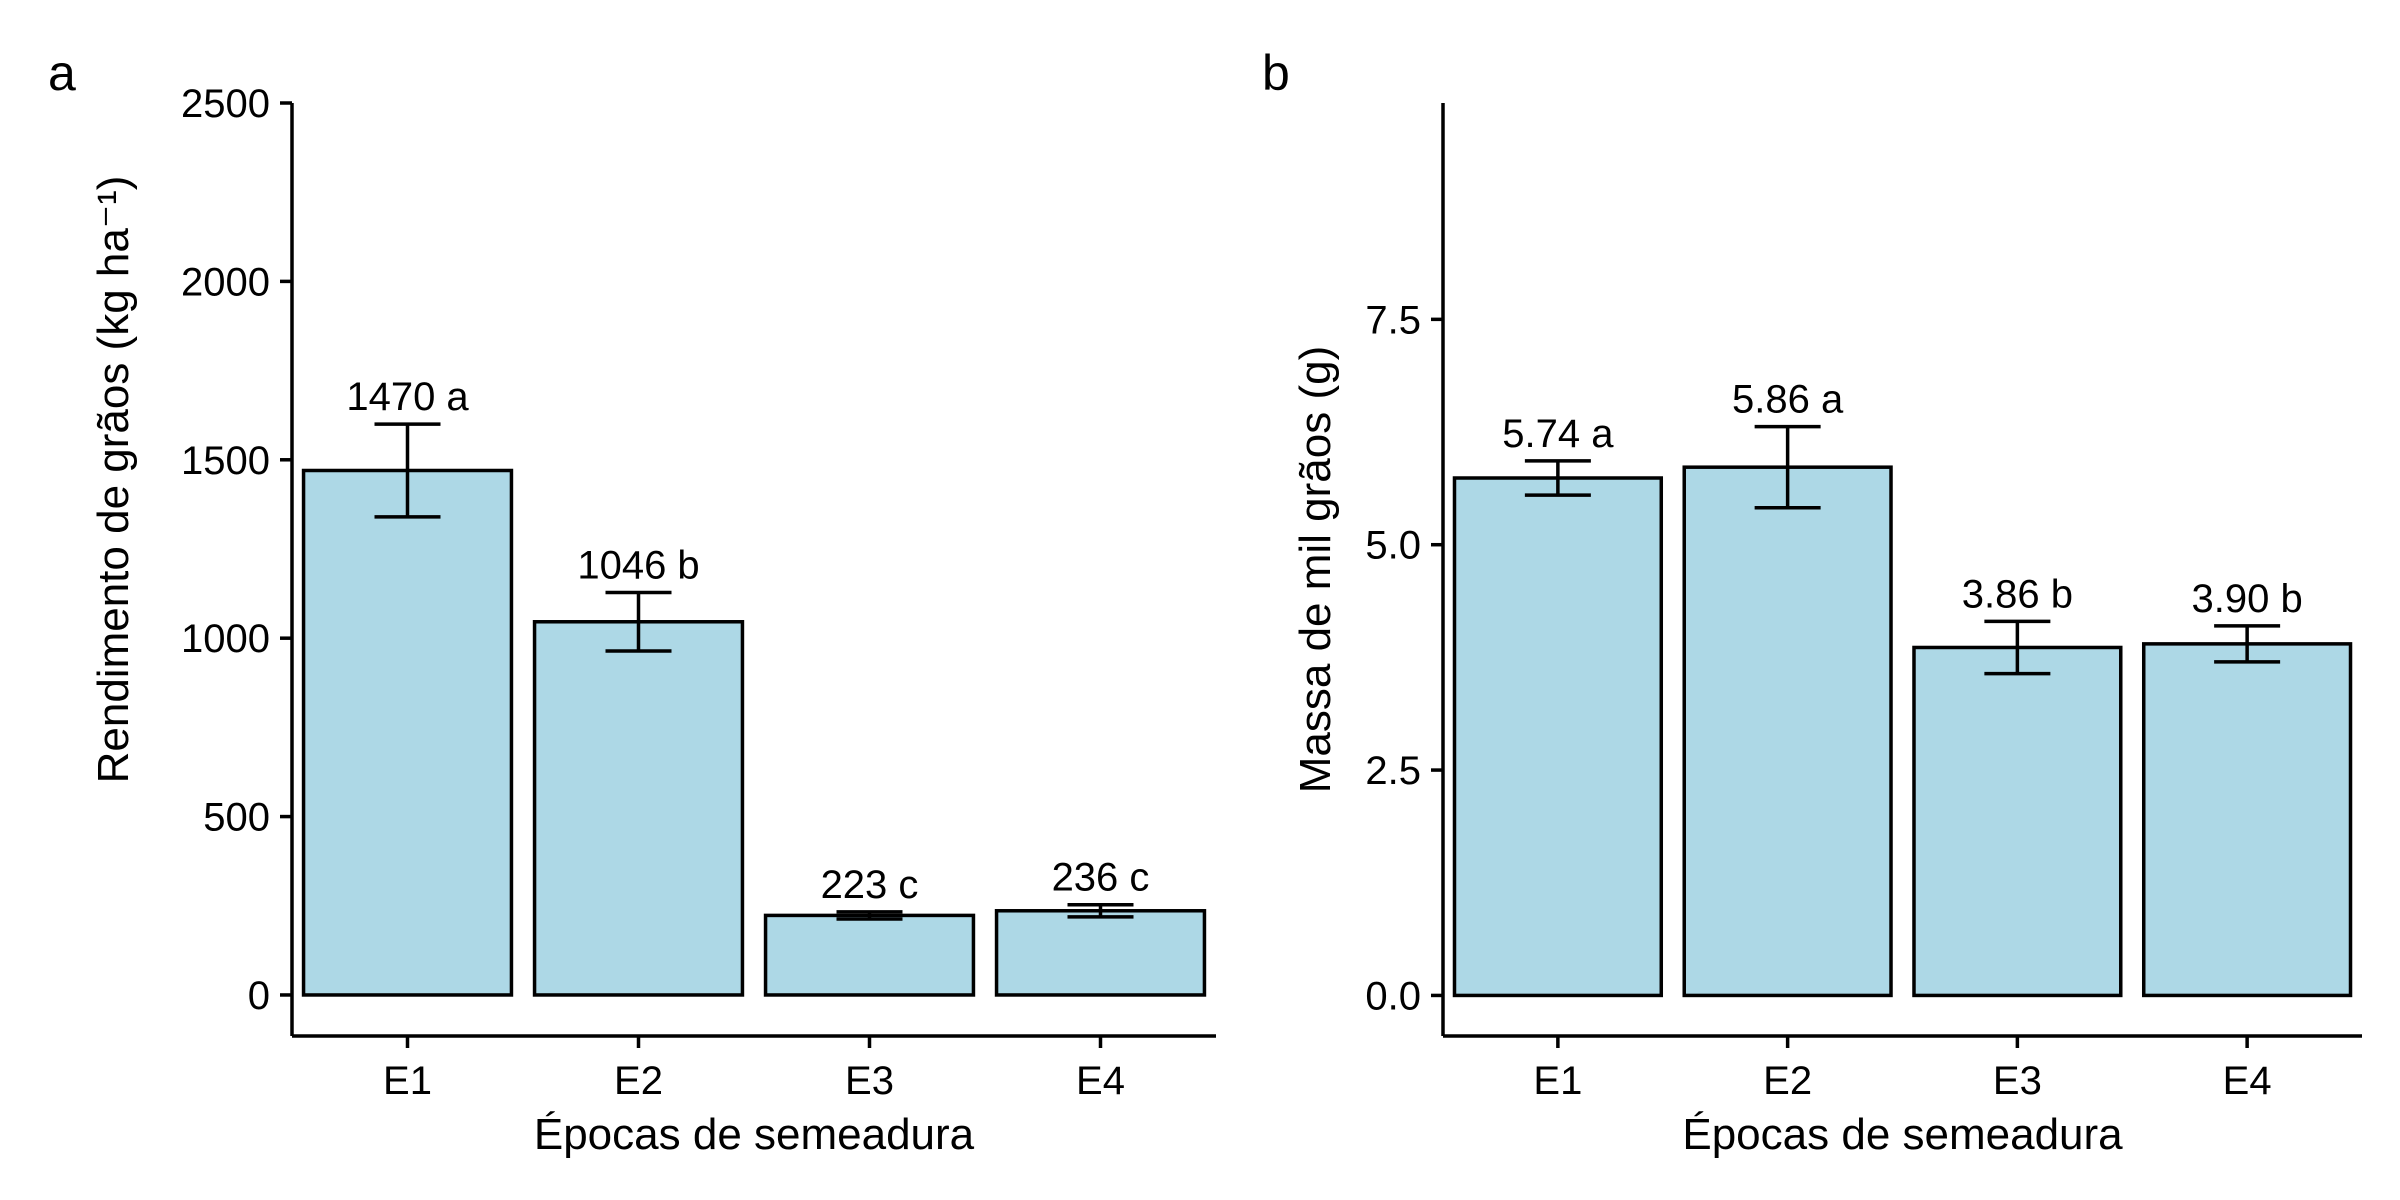  I want to click on data-label-e3: 3.86 b, so click(2017, 594).